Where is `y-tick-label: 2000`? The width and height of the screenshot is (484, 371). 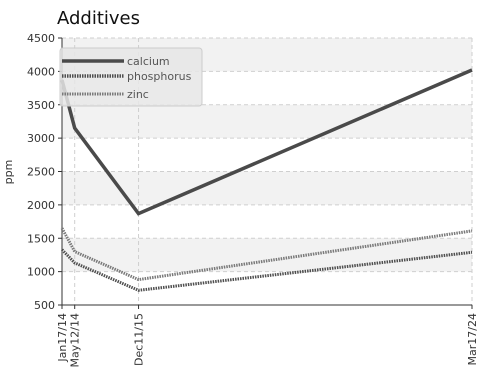 y-tick-label: 2000 is located at coordinates (41, 205).